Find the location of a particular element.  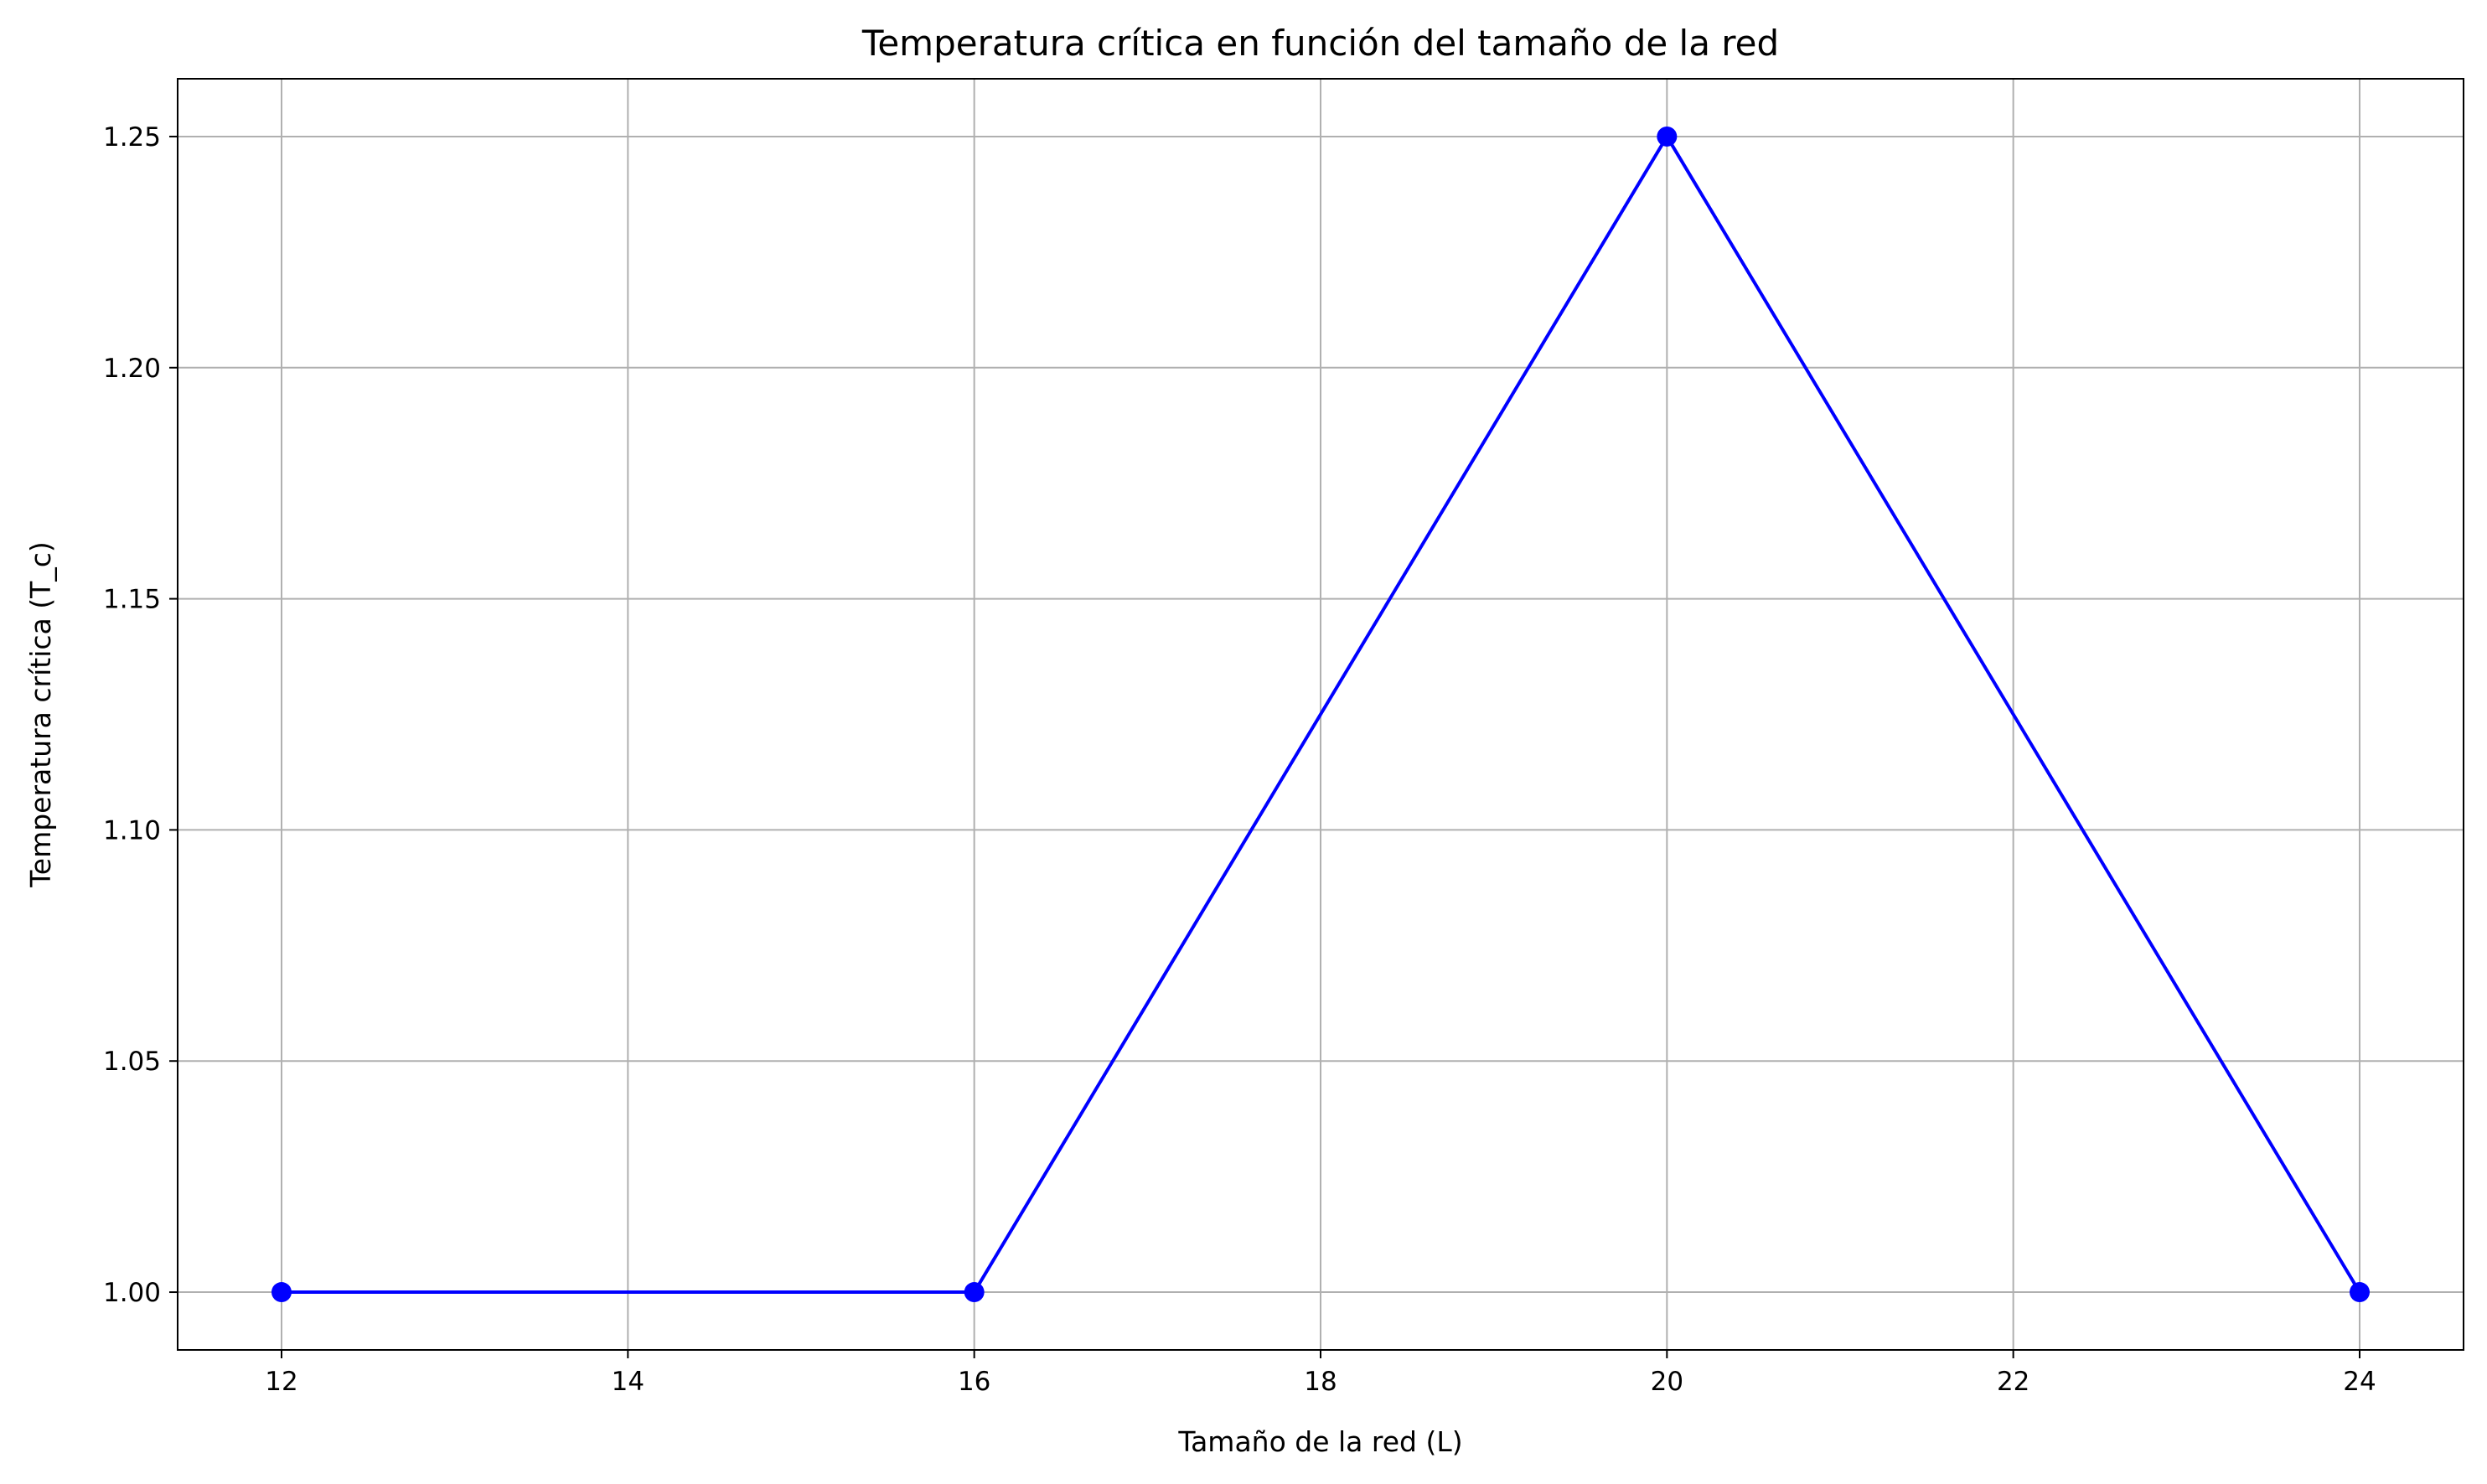

x-tick-label: 20 is located at coordinates (1667, 1382).